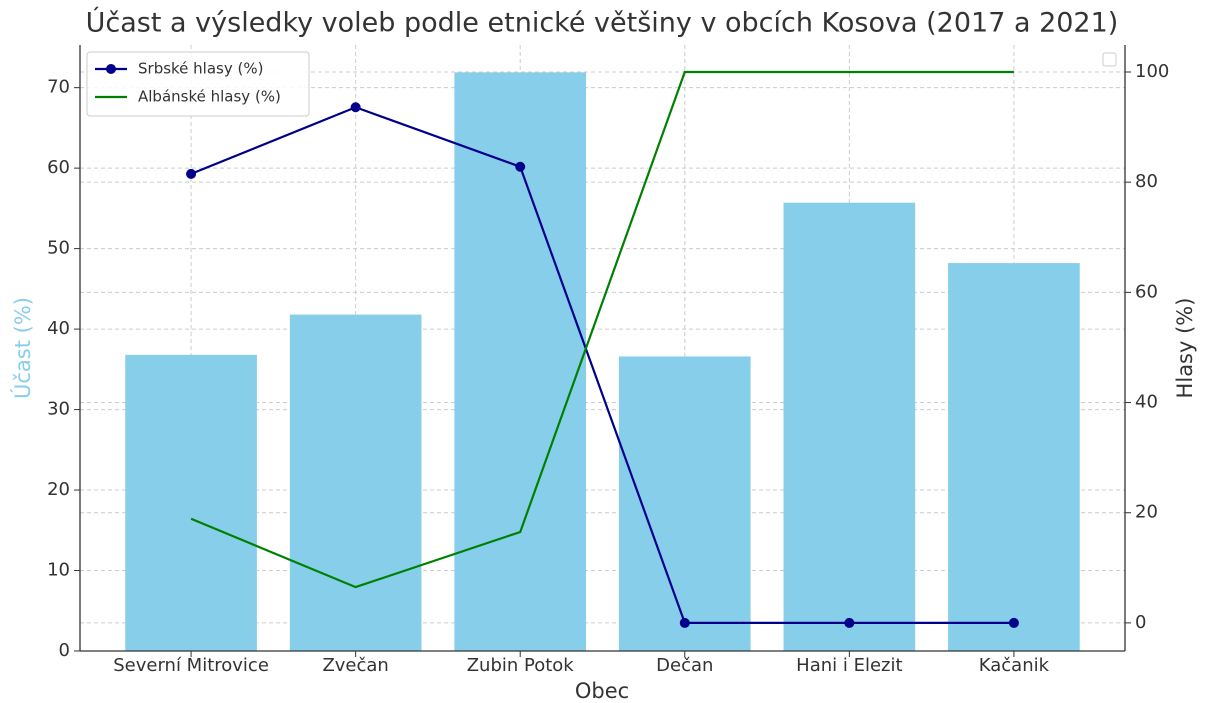 Image resolution: width=1205 pixels, height=703 pixels. I want to click on y-tick-label: 30, so click(58, 409).